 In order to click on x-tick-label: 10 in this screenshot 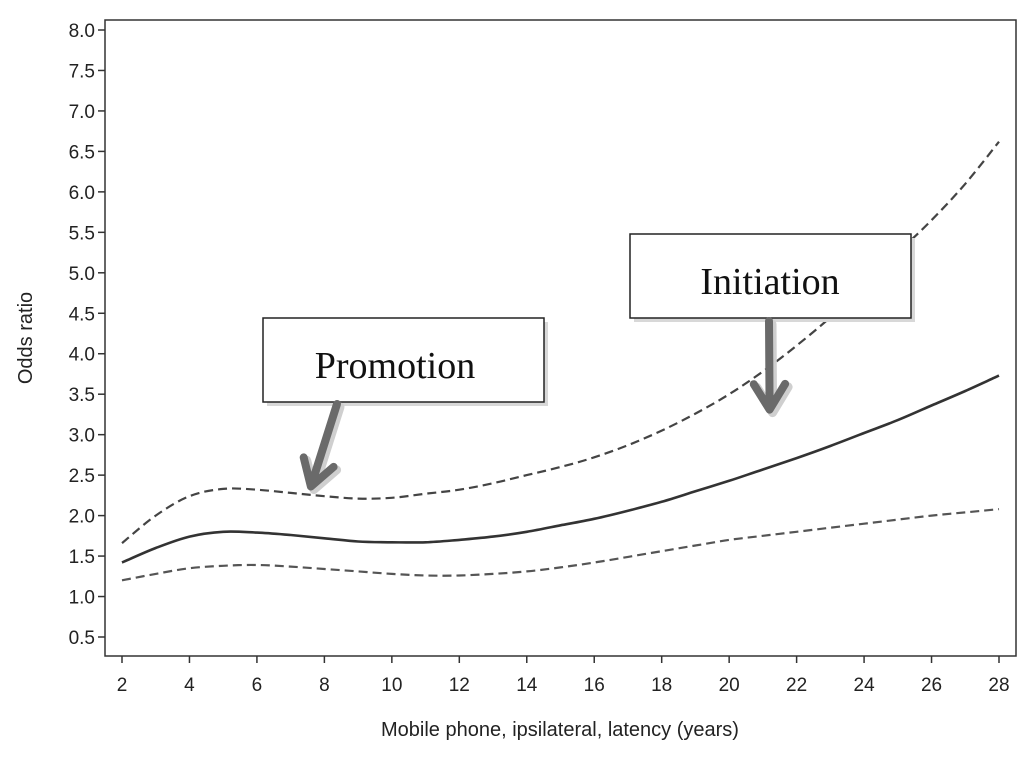, I will do `click(391, 685)`.